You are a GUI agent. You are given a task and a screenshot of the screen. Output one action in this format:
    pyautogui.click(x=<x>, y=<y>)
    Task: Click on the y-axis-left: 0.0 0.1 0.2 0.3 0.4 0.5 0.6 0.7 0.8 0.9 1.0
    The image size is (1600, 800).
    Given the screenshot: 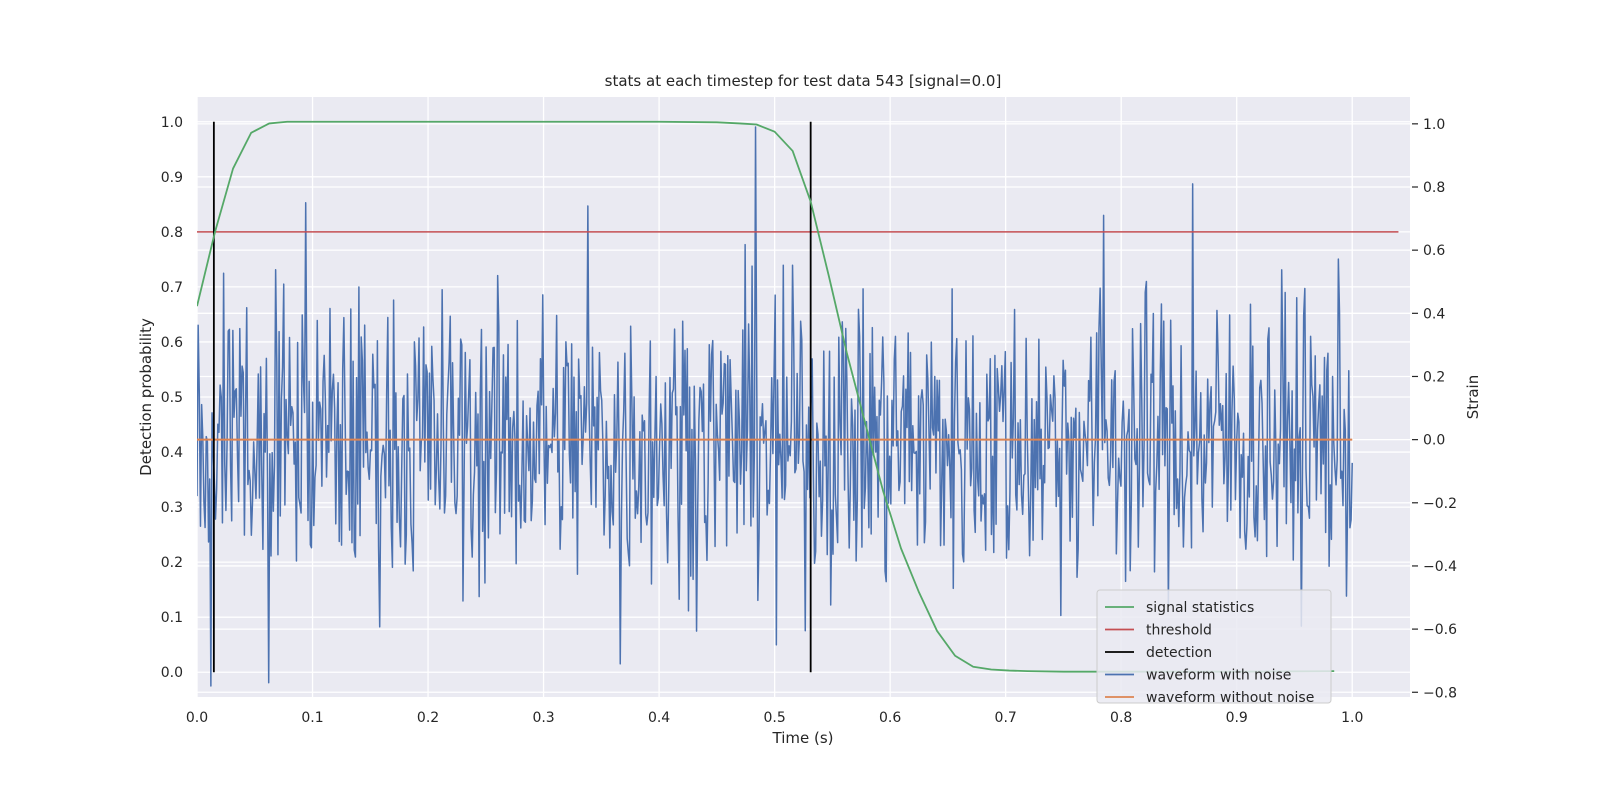 What is the action you would take?
    pyautogui.click(x=172, y=398)
    